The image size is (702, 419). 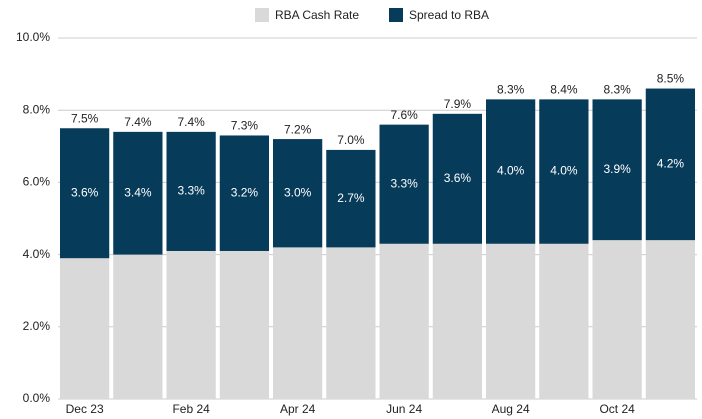 I want to click on y-tick-label: 10.0%, so click(x=33, y=37).